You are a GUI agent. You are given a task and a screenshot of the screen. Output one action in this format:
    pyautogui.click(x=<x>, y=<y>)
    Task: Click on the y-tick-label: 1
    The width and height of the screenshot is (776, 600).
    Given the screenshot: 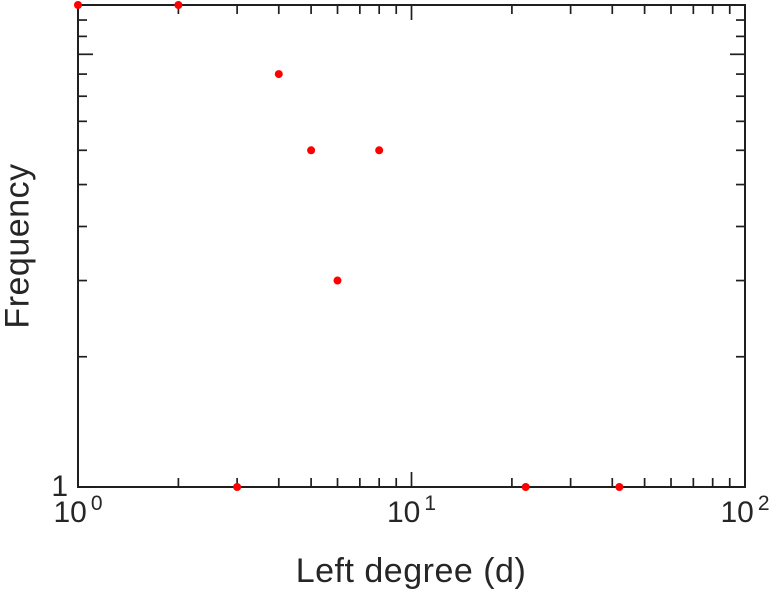 What is the action you would take?
    pyautogui.click(x=59, y=486)
    